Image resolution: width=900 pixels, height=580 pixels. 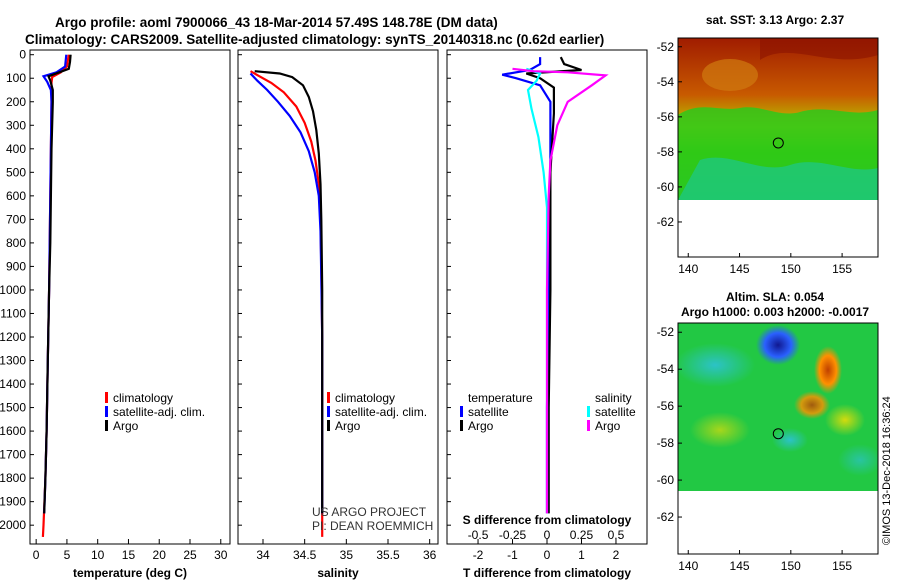 I want to click on legend-swatch-temp-argo, so click(x=461, y=425).